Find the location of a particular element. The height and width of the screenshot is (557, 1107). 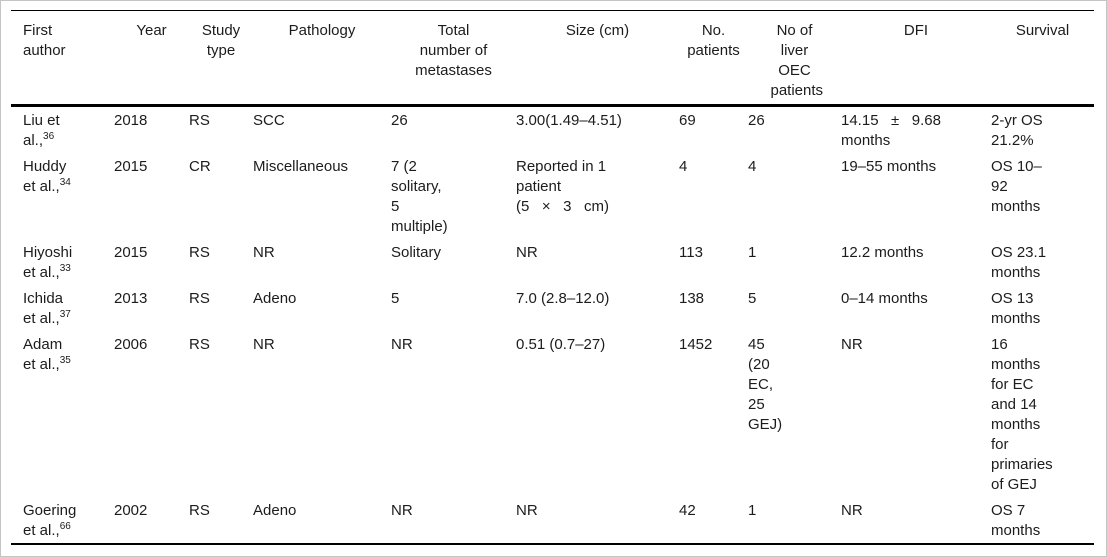

cell-author: Goering et al.,66 is located at coordinates (62, 521).